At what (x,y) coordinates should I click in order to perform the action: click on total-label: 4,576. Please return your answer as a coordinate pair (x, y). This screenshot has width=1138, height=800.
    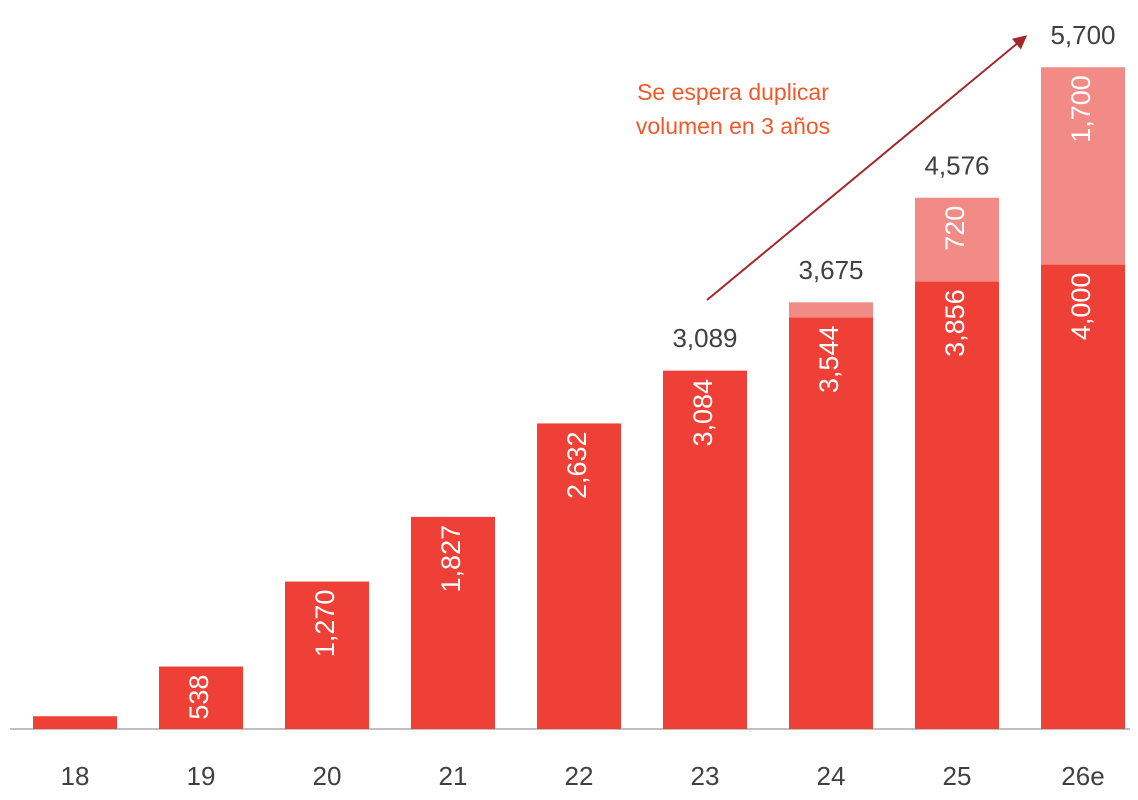
    Looking at the image, I should click on (956, 166).